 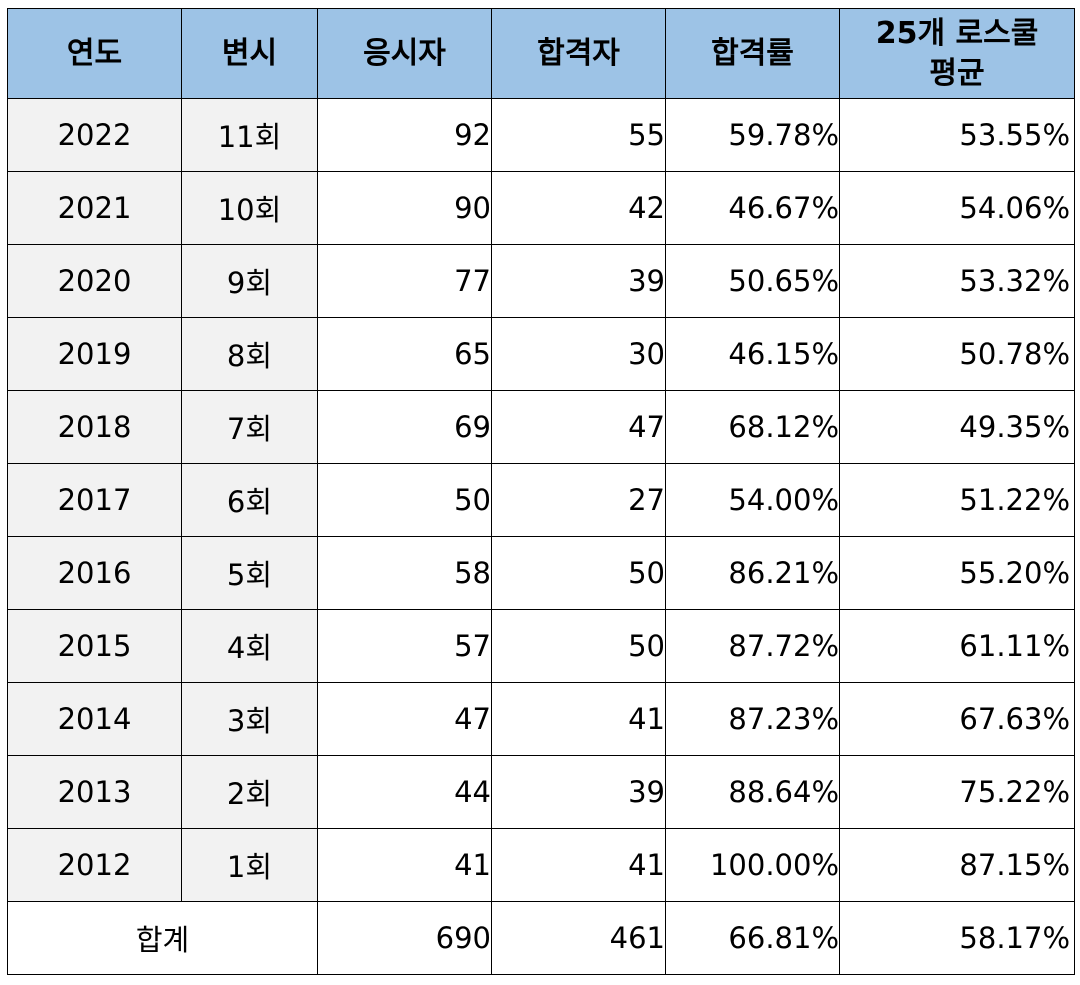 I want to click on cell-applicants: 47, so click(x=404, y=719).